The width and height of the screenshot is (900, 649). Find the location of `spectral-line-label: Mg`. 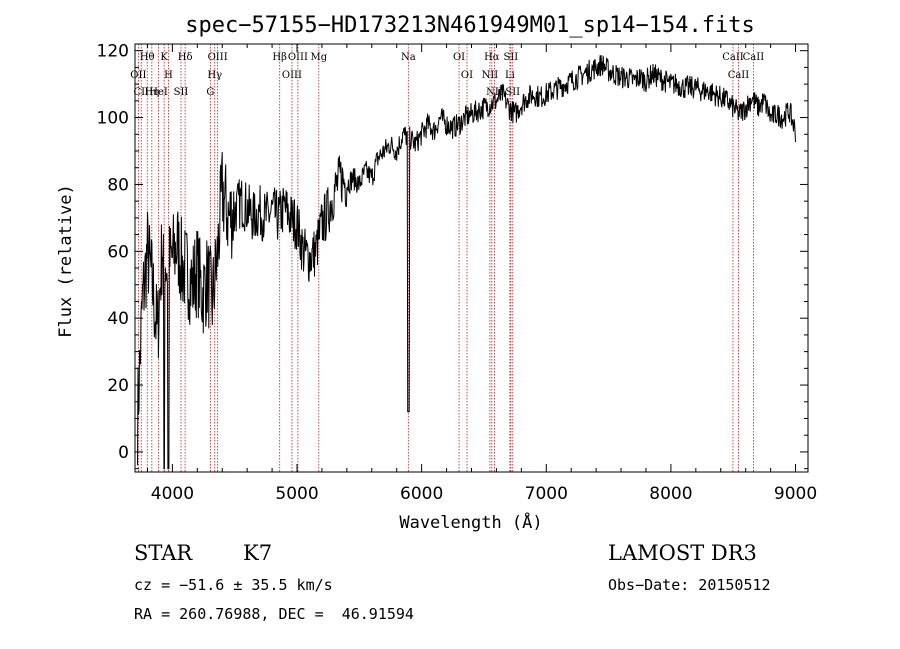

spectral-line-label: Mg is located at coordinates (319, 57).